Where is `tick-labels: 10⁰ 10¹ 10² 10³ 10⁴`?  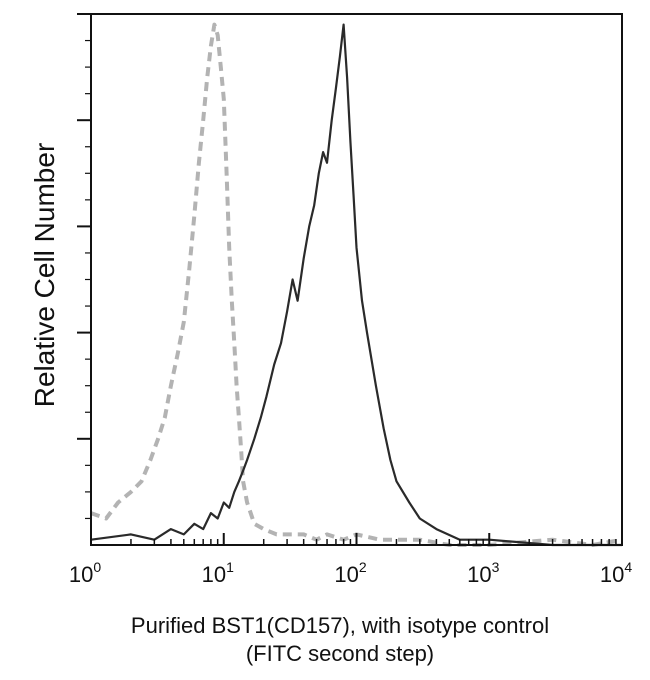 tick-labels: 10⁰ 10¹ 10² 10³ 10⁴ is located at coordinates (350, 573).